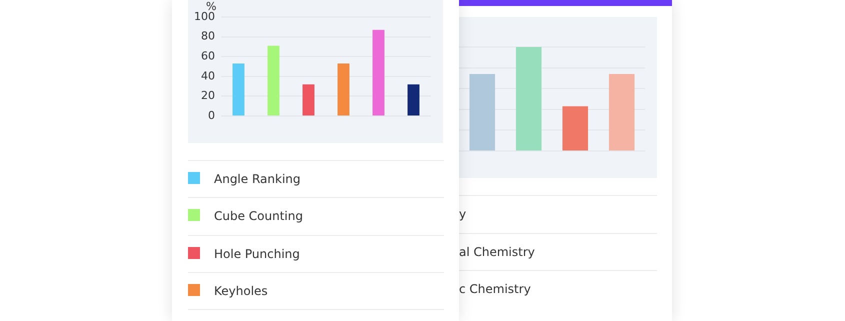  I want to click on text: c Chemistry, so click(495, 289).